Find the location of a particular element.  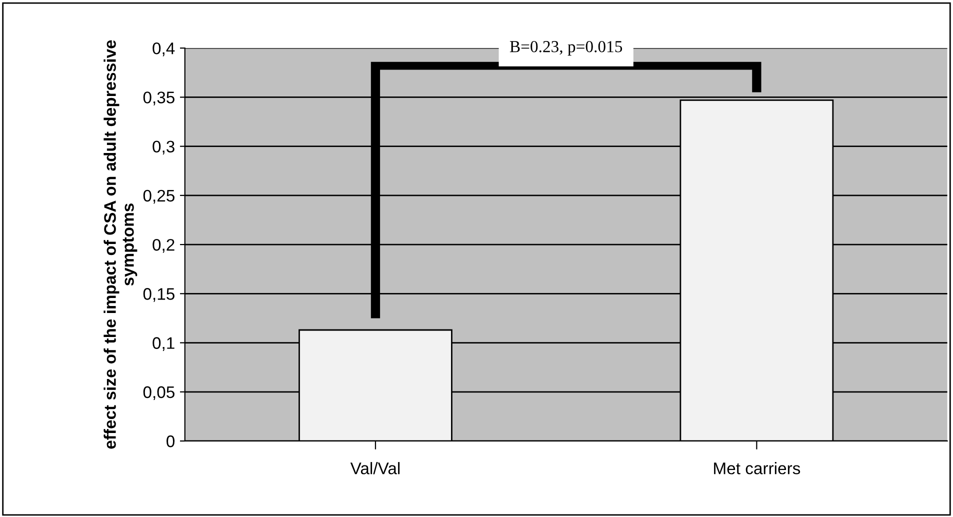

y-tick-label: 0,2 is located at coordinates (163, 245).